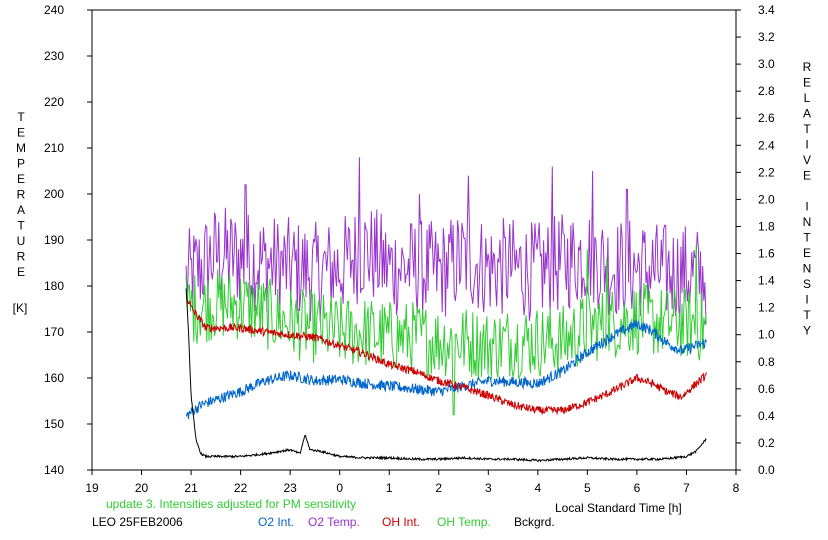 This screenshot has height=540, width=828. Describe the element at coordinates (488, 488) in the screenshot. I see `x-tick-label: 3` at that location.